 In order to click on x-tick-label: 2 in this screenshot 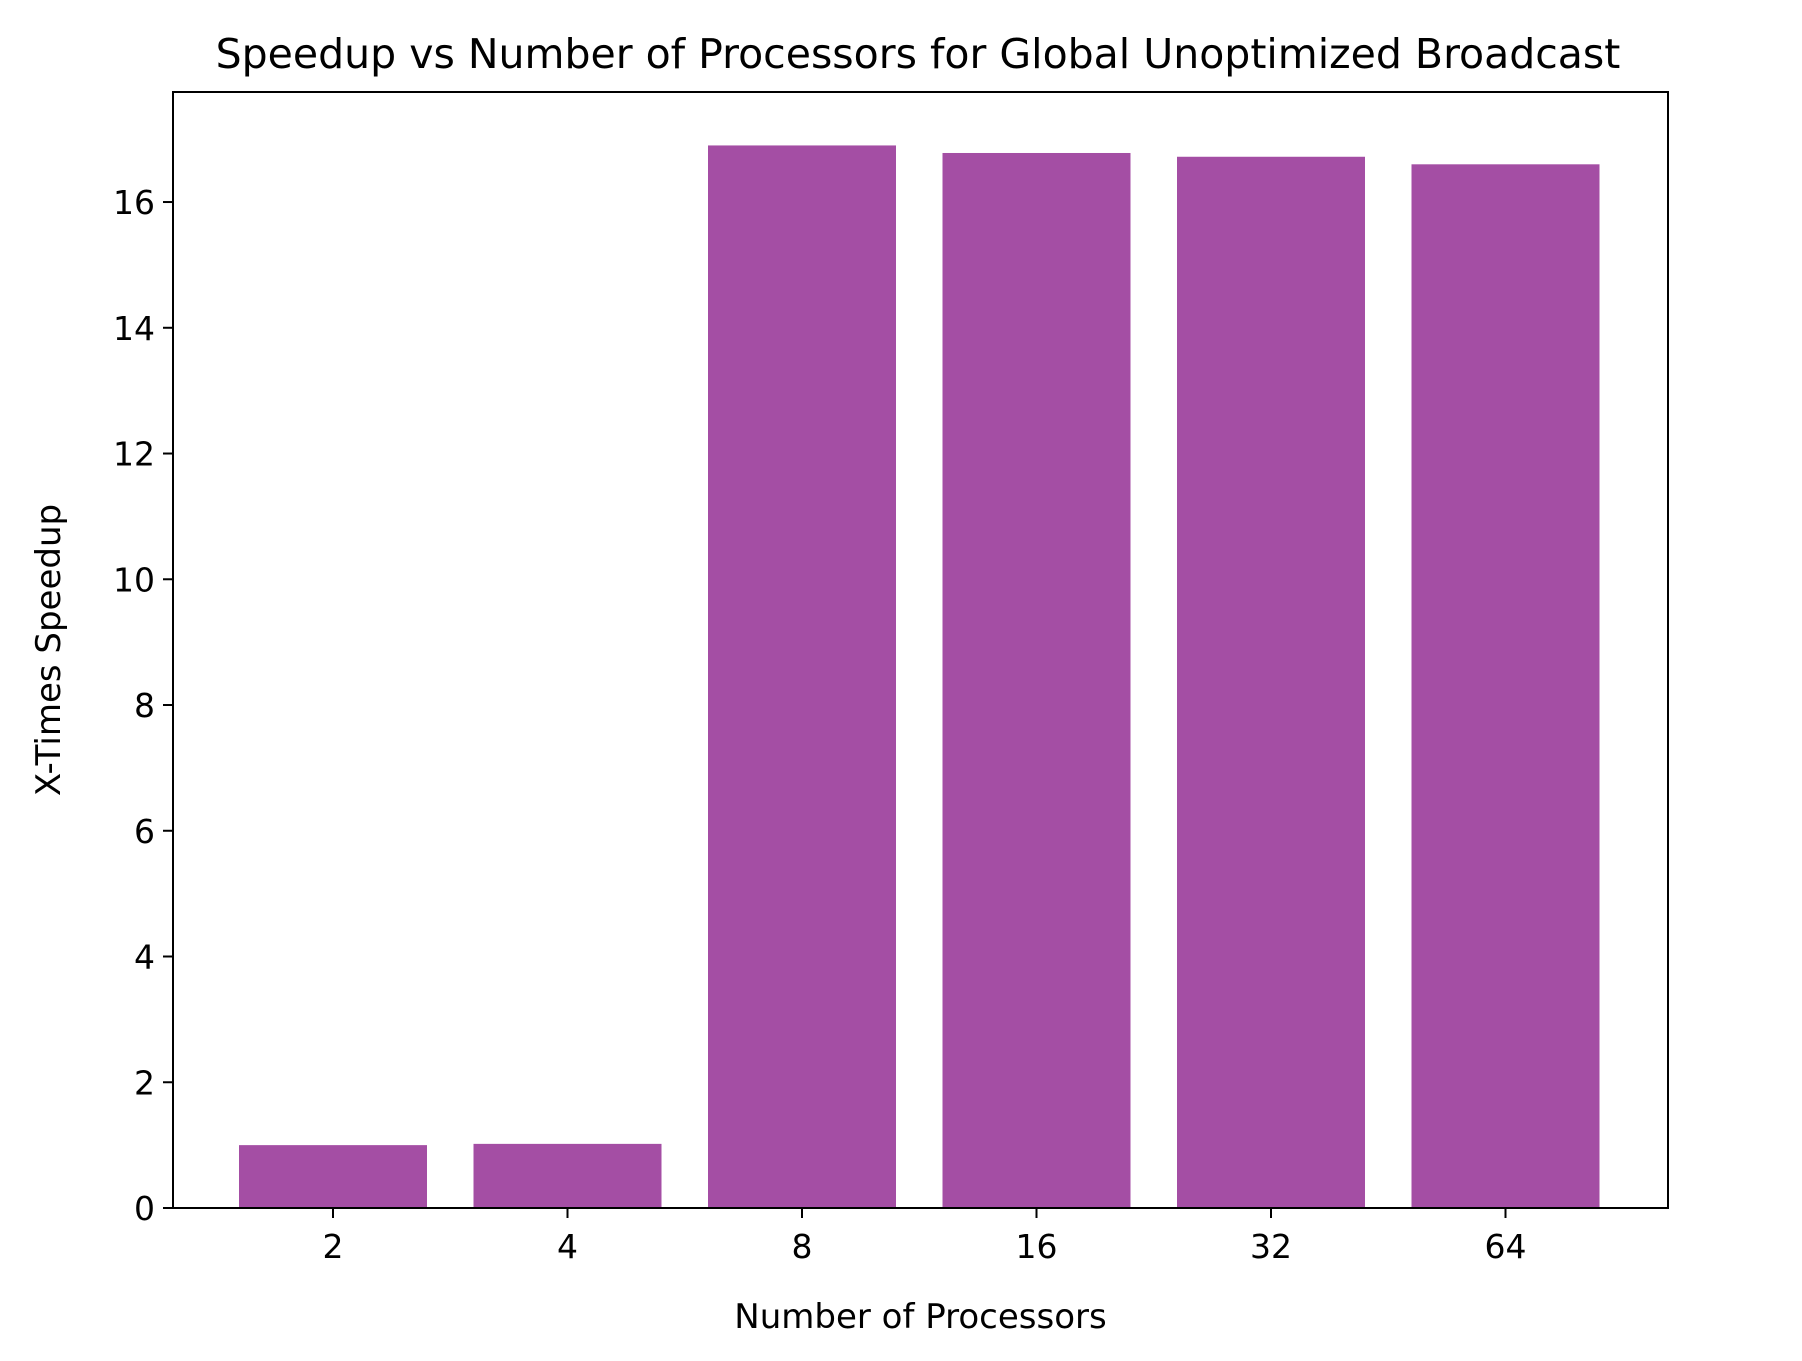, I will do `click(333, 1246)`.